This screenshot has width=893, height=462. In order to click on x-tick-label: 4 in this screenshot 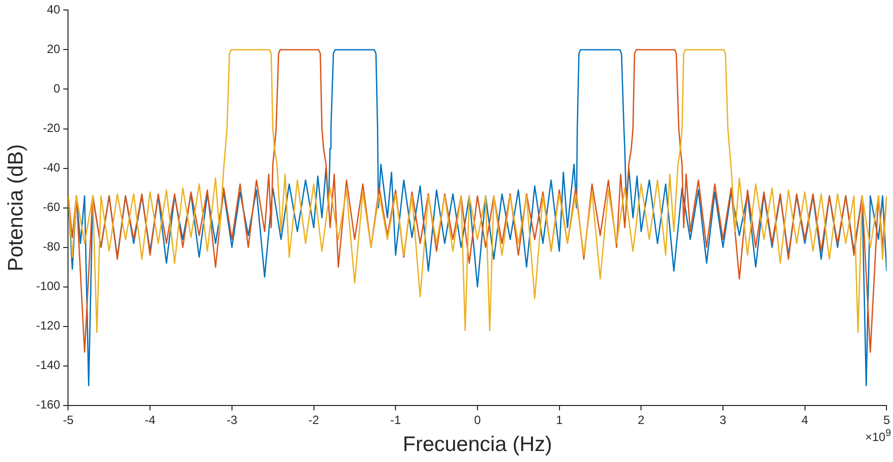, I will do `click(804, 419)`.